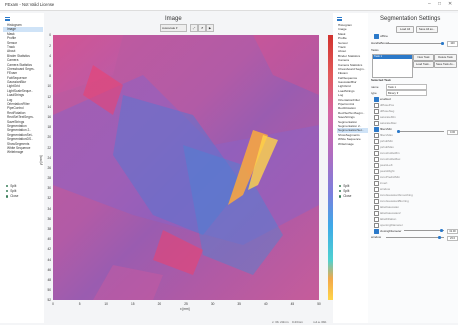  What do you see at coordinates (445, 57) in the screenshot?
I see `delete-task-button: Delete Task` at bounding box center [445, 57].